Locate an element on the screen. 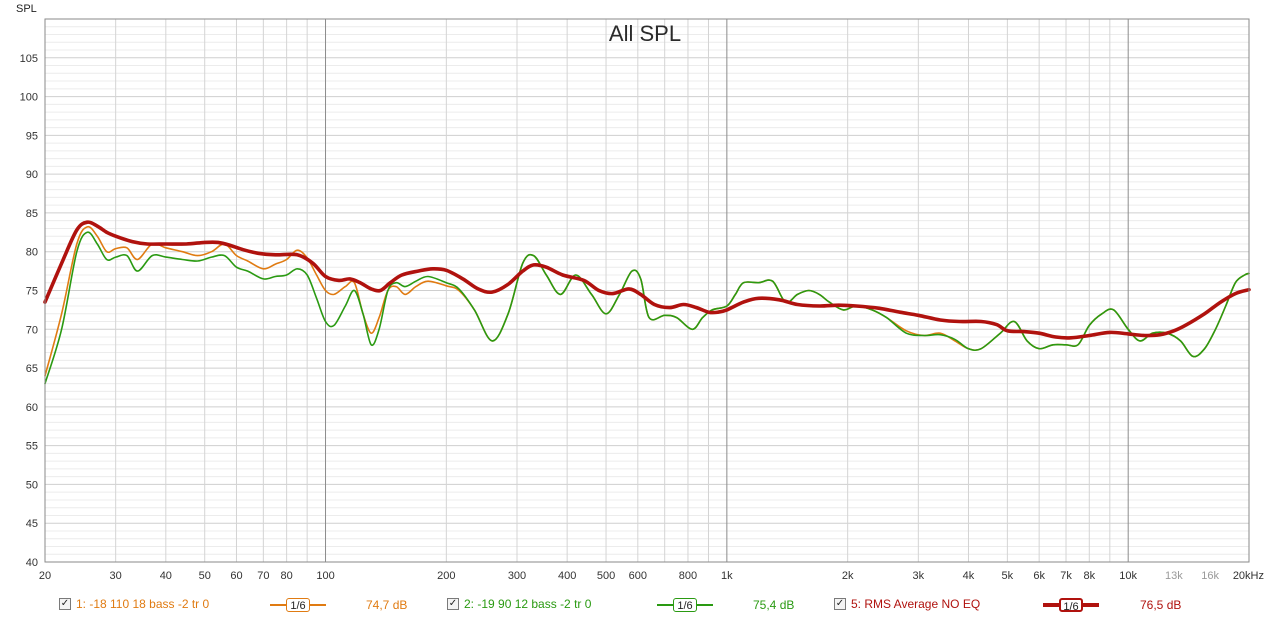 The height and width of the screenshot is (620, 1270). y-tick-label: 50 is located at coordinates (32, 485).